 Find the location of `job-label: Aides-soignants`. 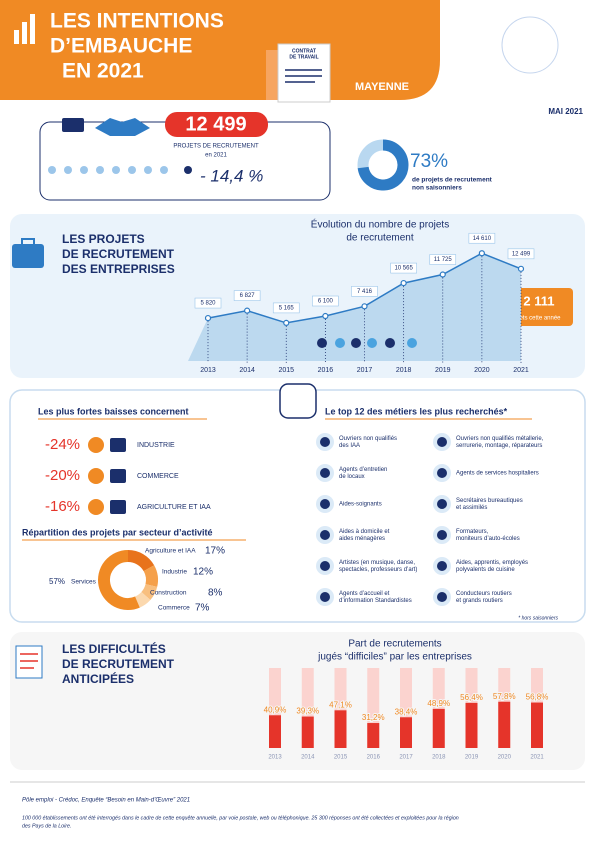

job-label: Aides-soignants is located at coordinates (360, 505).